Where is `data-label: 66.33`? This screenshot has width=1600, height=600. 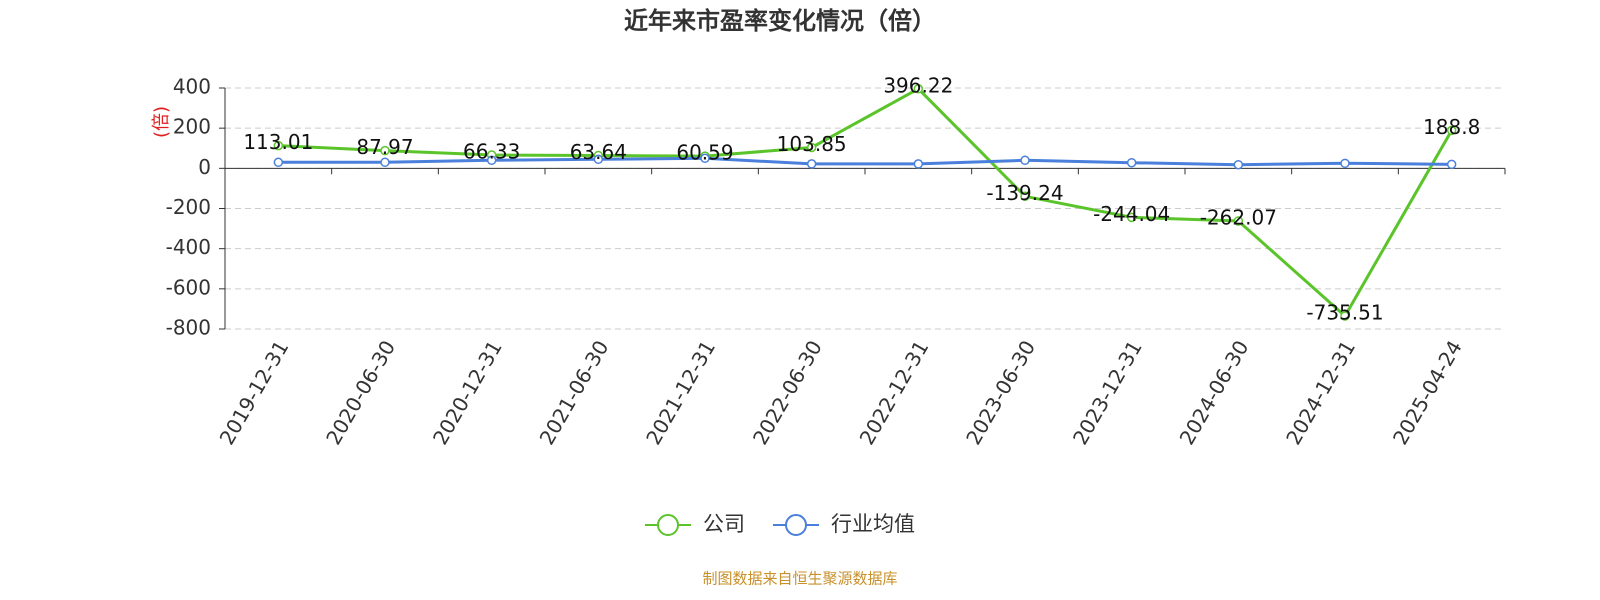 data-label: 66.33 is located at coordinates (491, 152).